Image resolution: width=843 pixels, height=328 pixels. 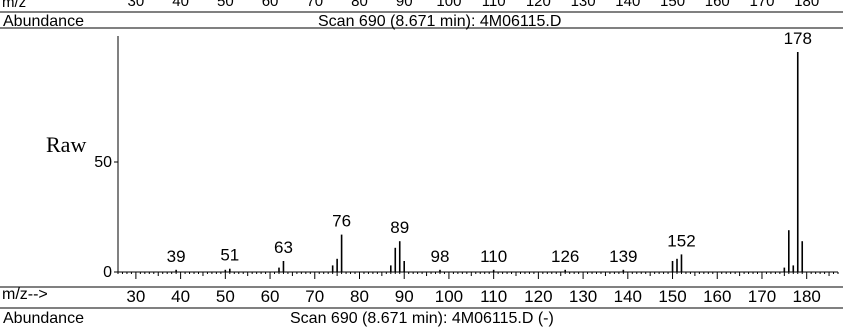 I want to click on top-tick-label: 80, so click(x=359, y=5).